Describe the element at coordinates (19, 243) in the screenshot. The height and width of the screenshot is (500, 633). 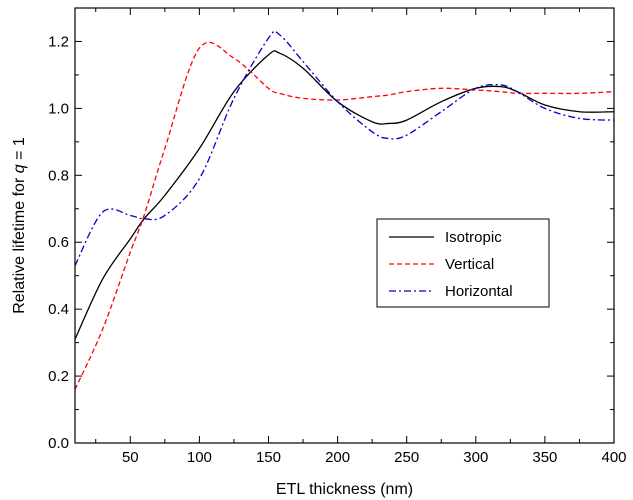
I see `y-axis-title-prefix: Relative lifetime for` at that location.